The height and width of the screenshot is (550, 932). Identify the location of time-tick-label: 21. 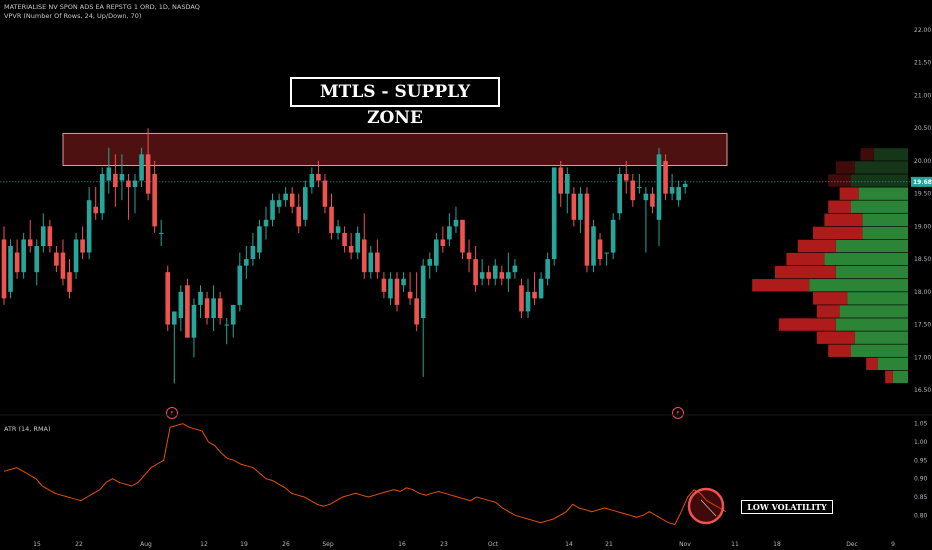
(609, 544).